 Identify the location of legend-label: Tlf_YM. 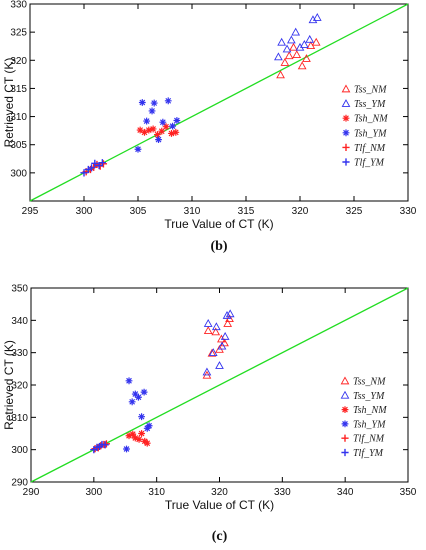
(369, 163).